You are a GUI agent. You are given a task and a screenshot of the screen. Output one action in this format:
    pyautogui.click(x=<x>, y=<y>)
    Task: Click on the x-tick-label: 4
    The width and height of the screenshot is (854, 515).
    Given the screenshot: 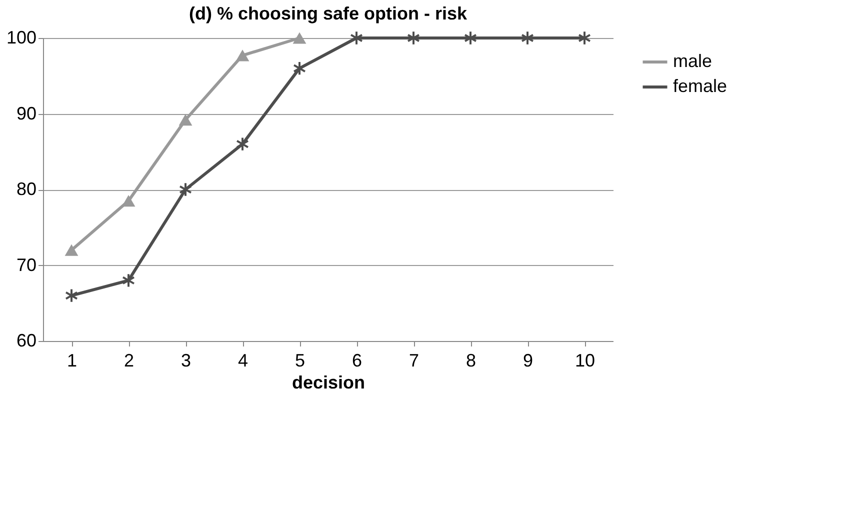 What is the action you would take?
    pyautogui.click(x=243, y=360)
    